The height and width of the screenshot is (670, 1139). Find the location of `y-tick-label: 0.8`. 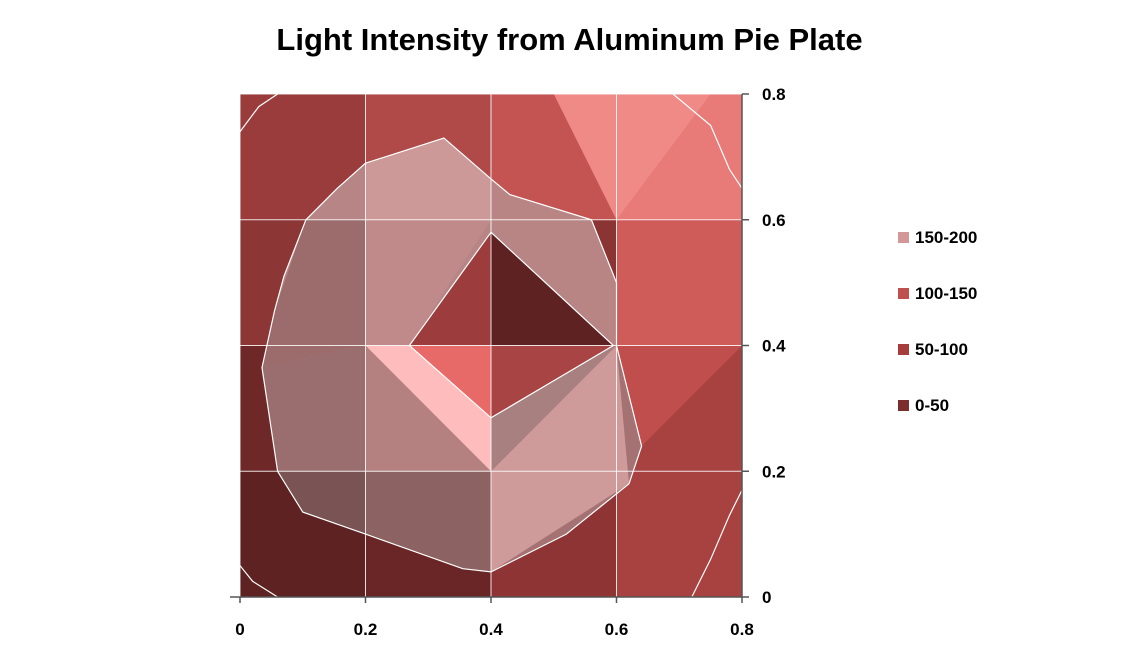

y-tick-label: 0.8 is located at coordinates (774, 94).